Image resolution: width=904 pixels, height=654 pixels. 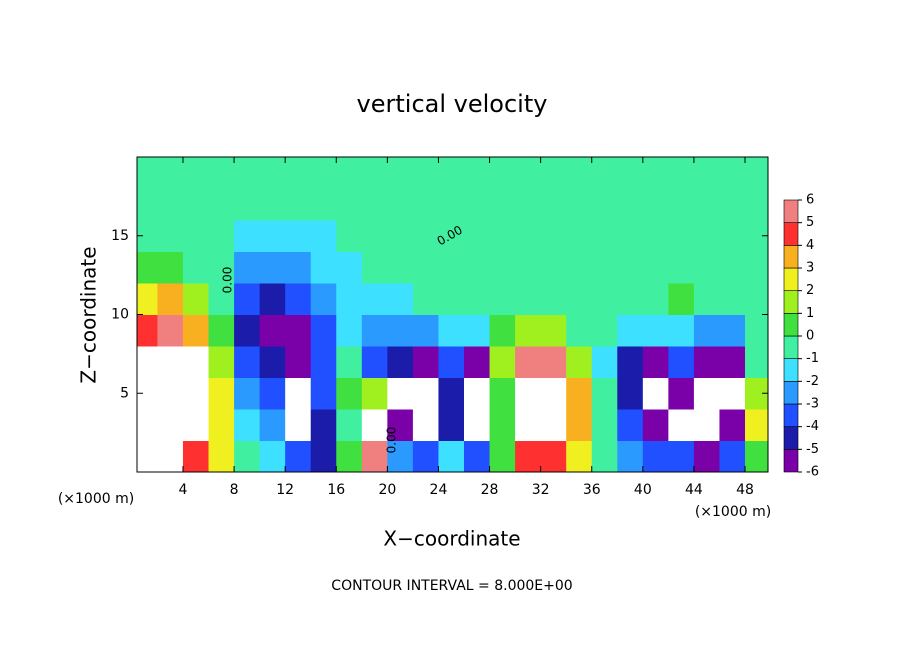 I want to click on colorbar-label: 5, so click(x=810, y=222).